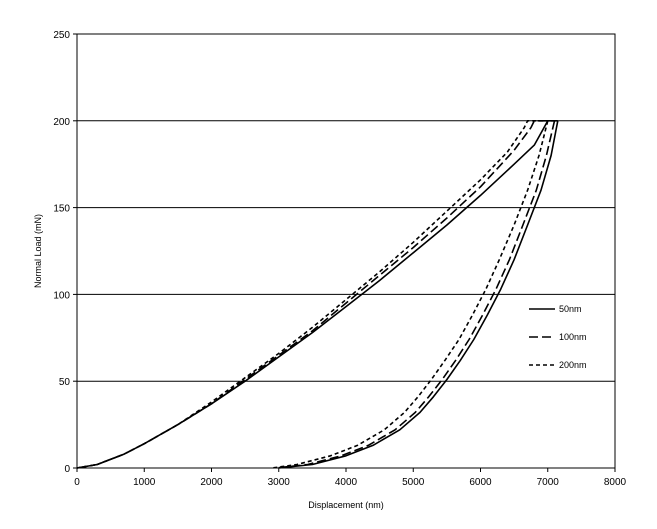 This screenshot has height=529, width=657. What do you see at coordinates (61, 122) in the screenshot?
I see `y-tick-label: 200` at bounding box center [61, 122].